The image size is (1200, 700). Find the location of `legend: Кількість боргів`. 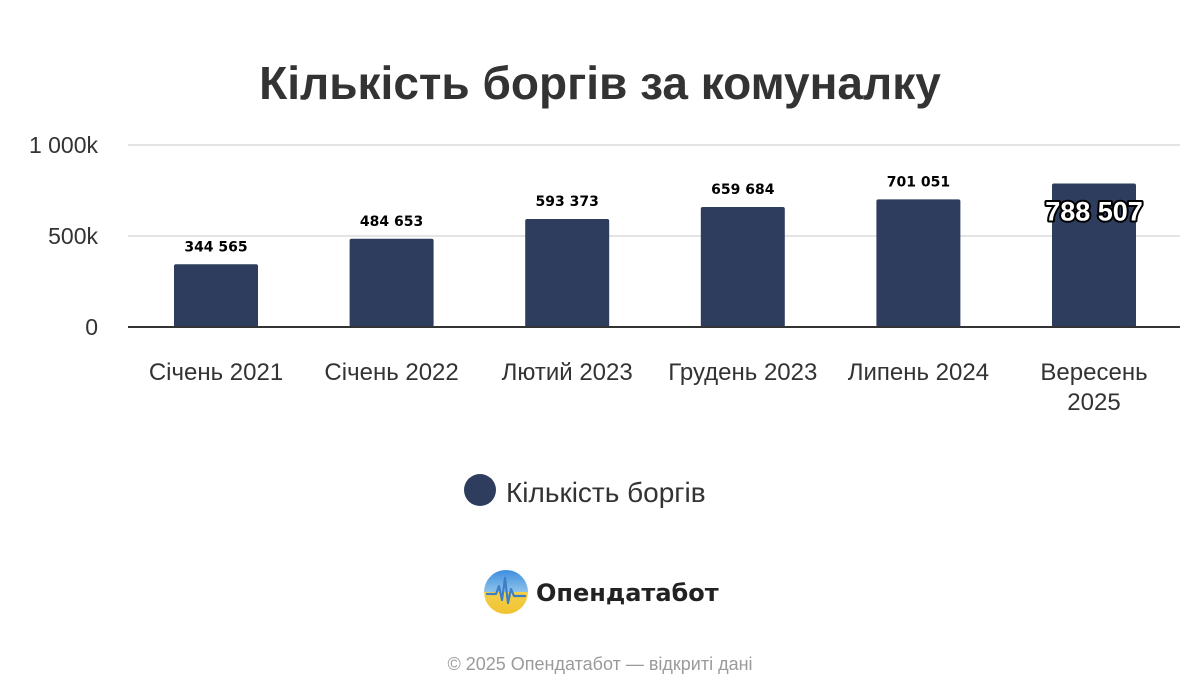

legend: Кількість боргів is located at coordinates (585, 491).